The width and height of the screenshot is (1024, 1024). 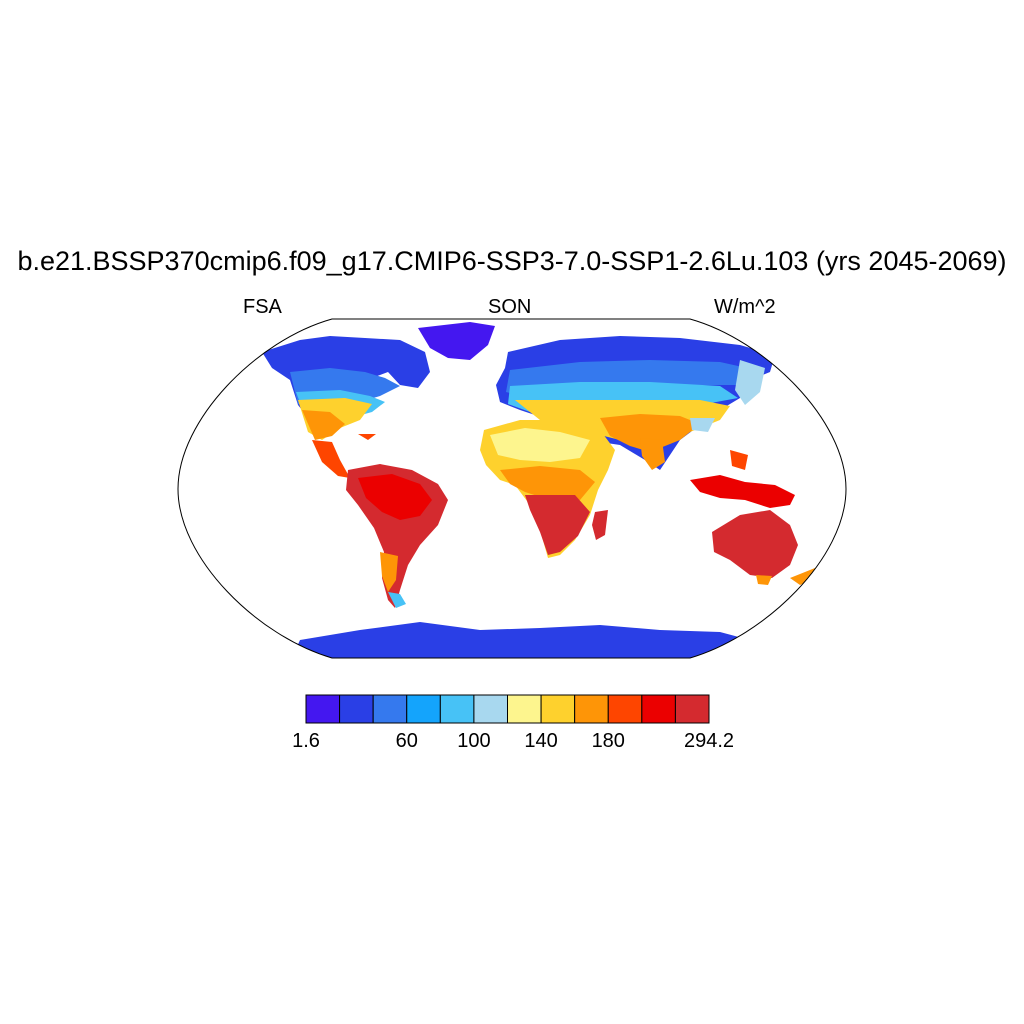 What do you see at coordinates (397, 536) in the screenshot?
I see `land-south-america` at bounding box center [397, 536].